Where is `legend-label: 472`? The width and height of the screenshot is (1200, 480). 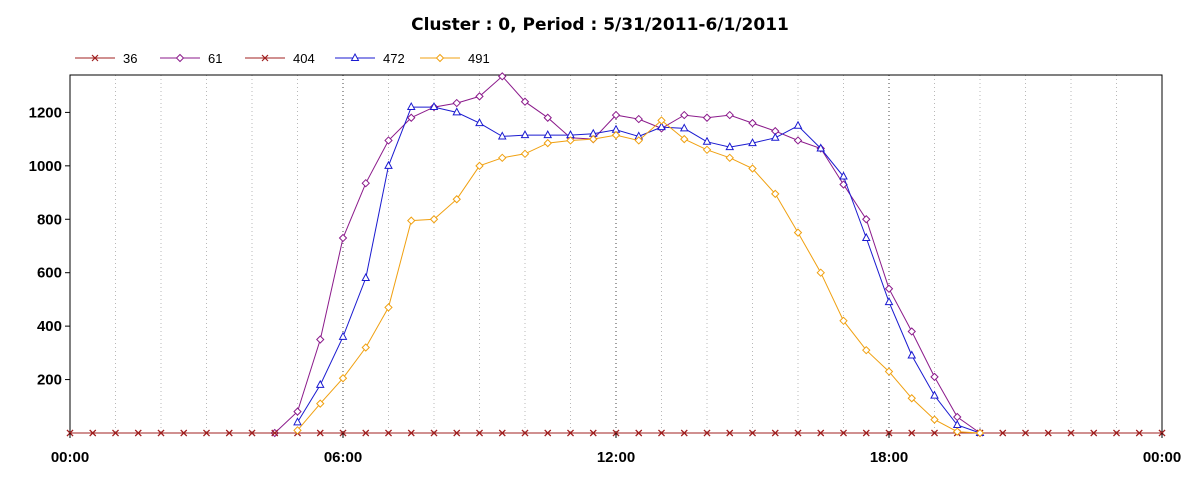
legend-label: 472 is located at coordinates (394, 58).